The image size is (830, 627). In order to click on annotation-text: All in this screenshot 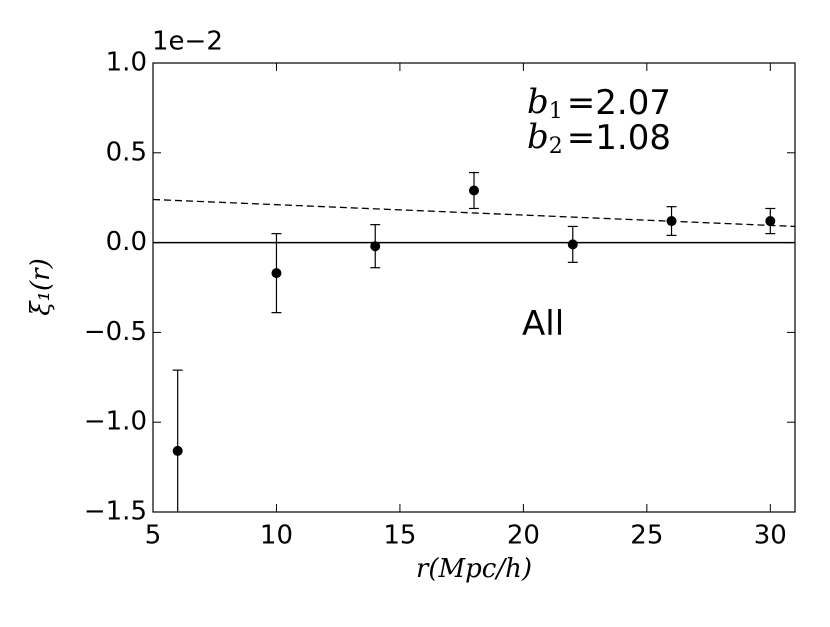, I will do `click(543, 324)`.